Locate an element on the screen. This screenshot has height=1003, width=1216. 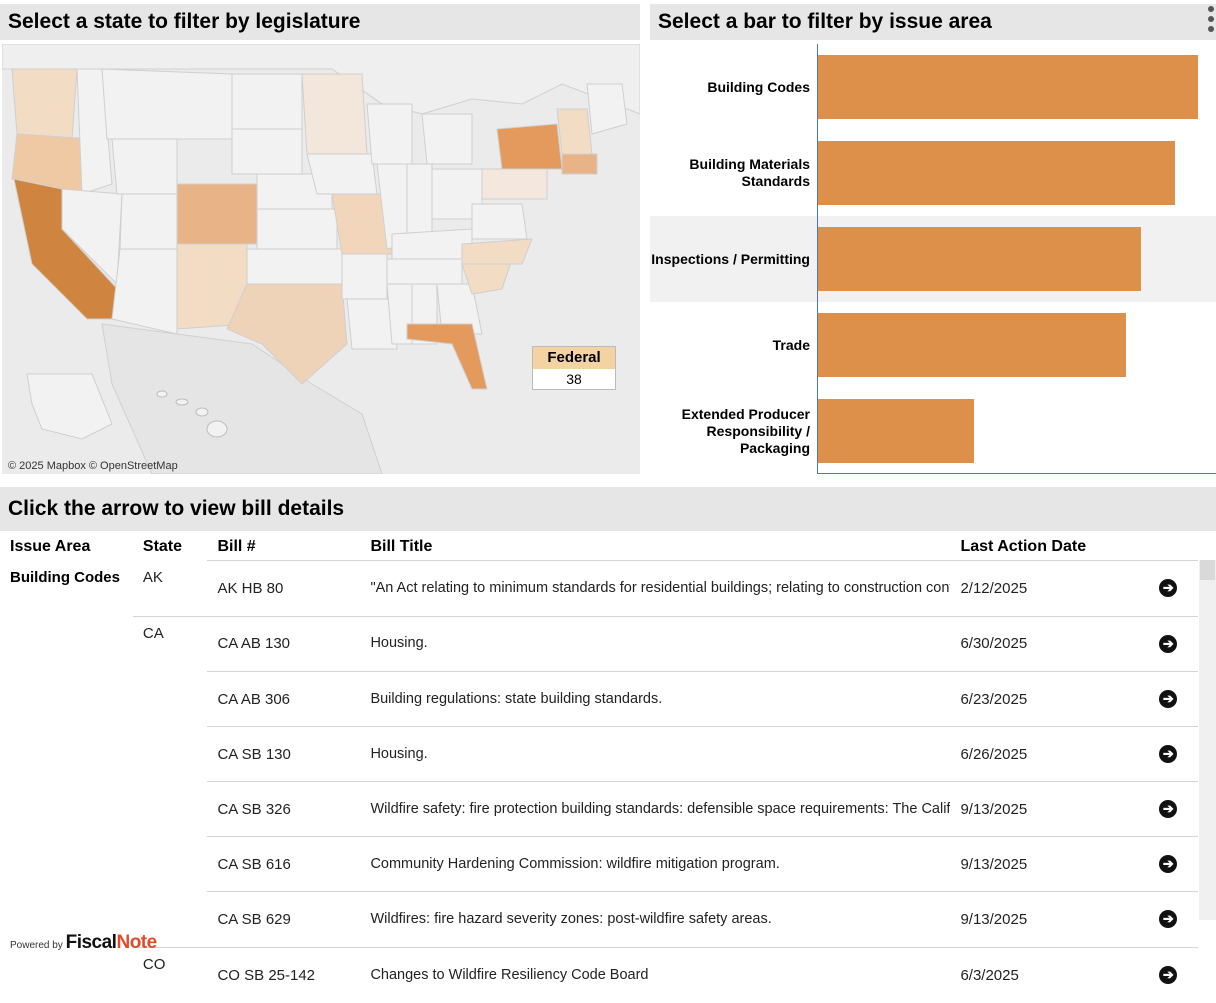
state-hawaii is located at coordinates (192, 414).